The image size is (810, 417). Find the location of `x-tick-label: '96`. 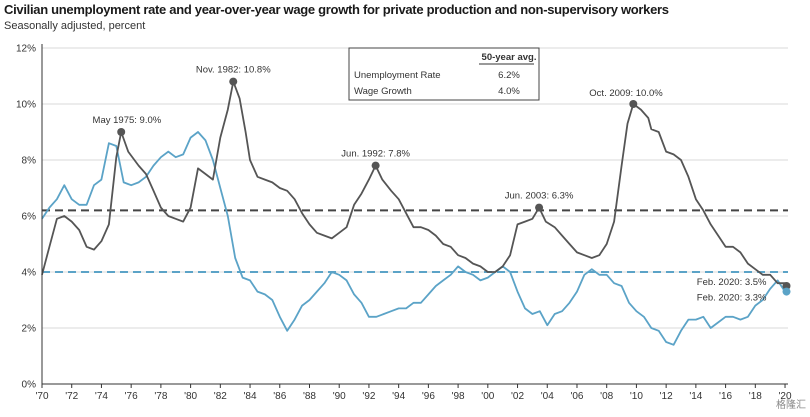

x-tick-label: '96 is located at coordinates (428, 396).